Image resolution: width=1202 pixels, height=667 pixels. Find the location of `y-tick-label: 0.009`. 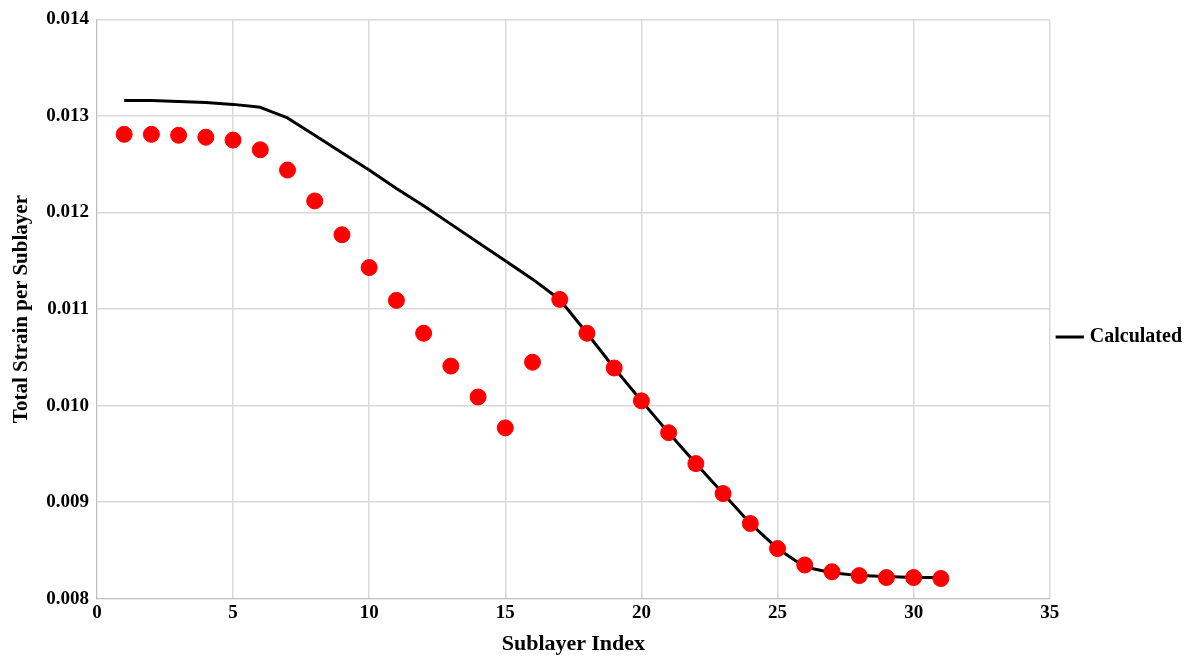

y-tick-label: 0.009 is located at coordinates (67, 501).